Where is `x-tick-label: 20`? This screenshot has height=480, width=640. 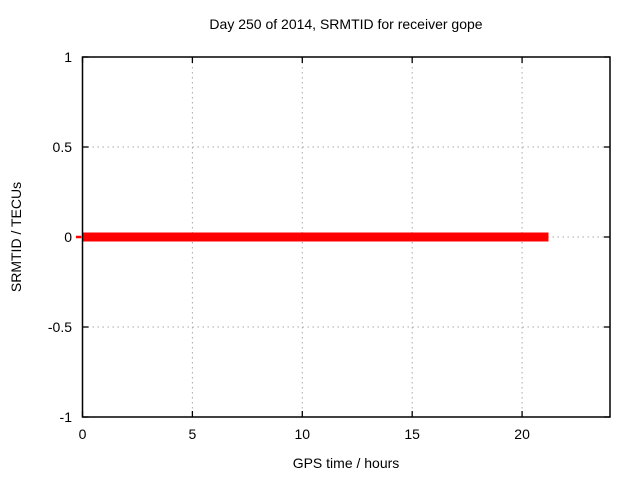
x-tick-label: 20 is located at coordinates (522, 434).